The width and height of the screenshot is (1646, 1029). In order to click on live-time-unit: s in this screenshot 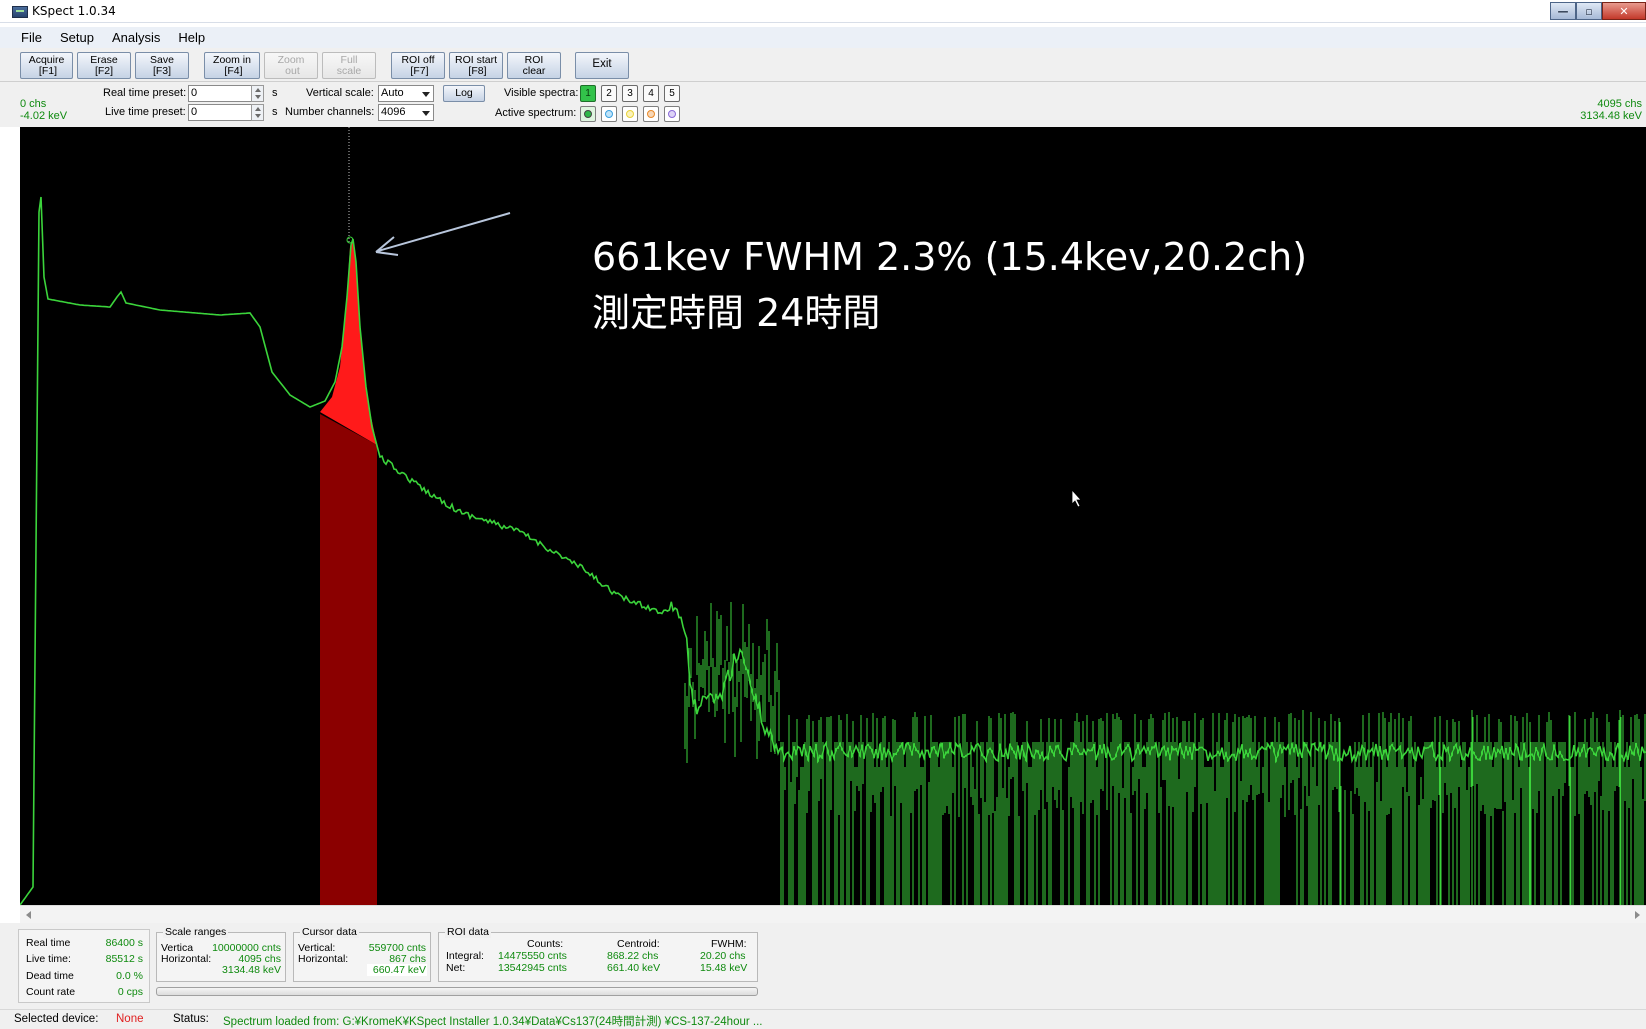, I will do `click(275, 112)`.